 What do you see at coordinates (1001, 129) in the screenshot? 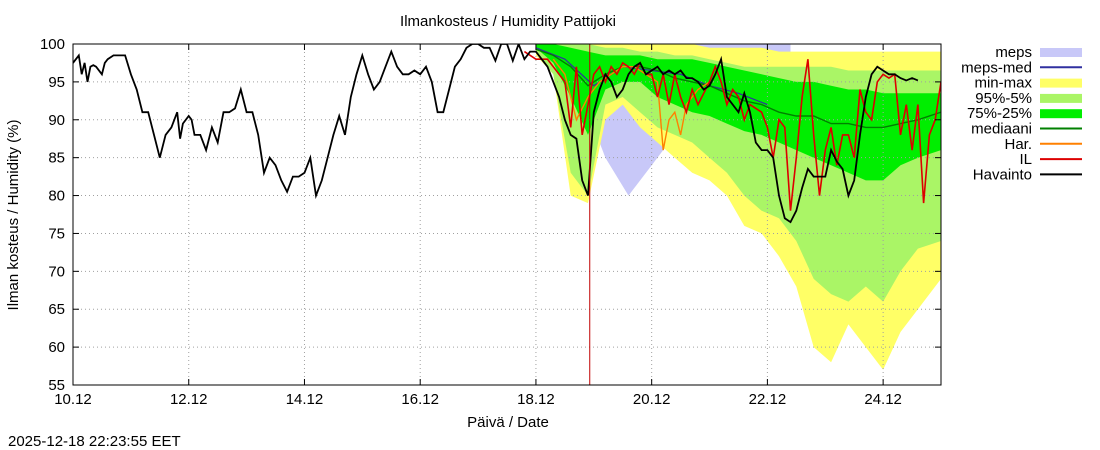
I see `legend-label: mediaani` at bounding box center [1001, 129].